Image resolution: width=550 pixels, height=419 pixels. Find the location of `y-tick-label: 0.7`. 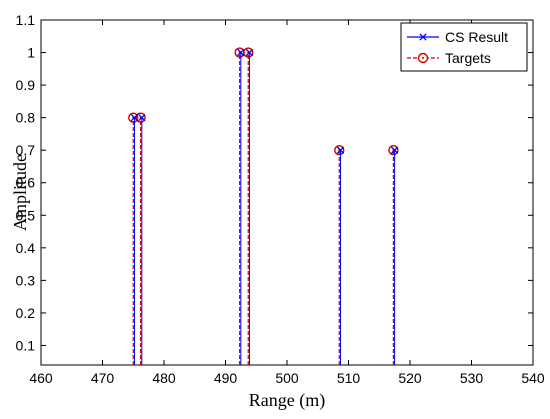

y-tick-label: 0.7 is located at coordinates (26, 150).